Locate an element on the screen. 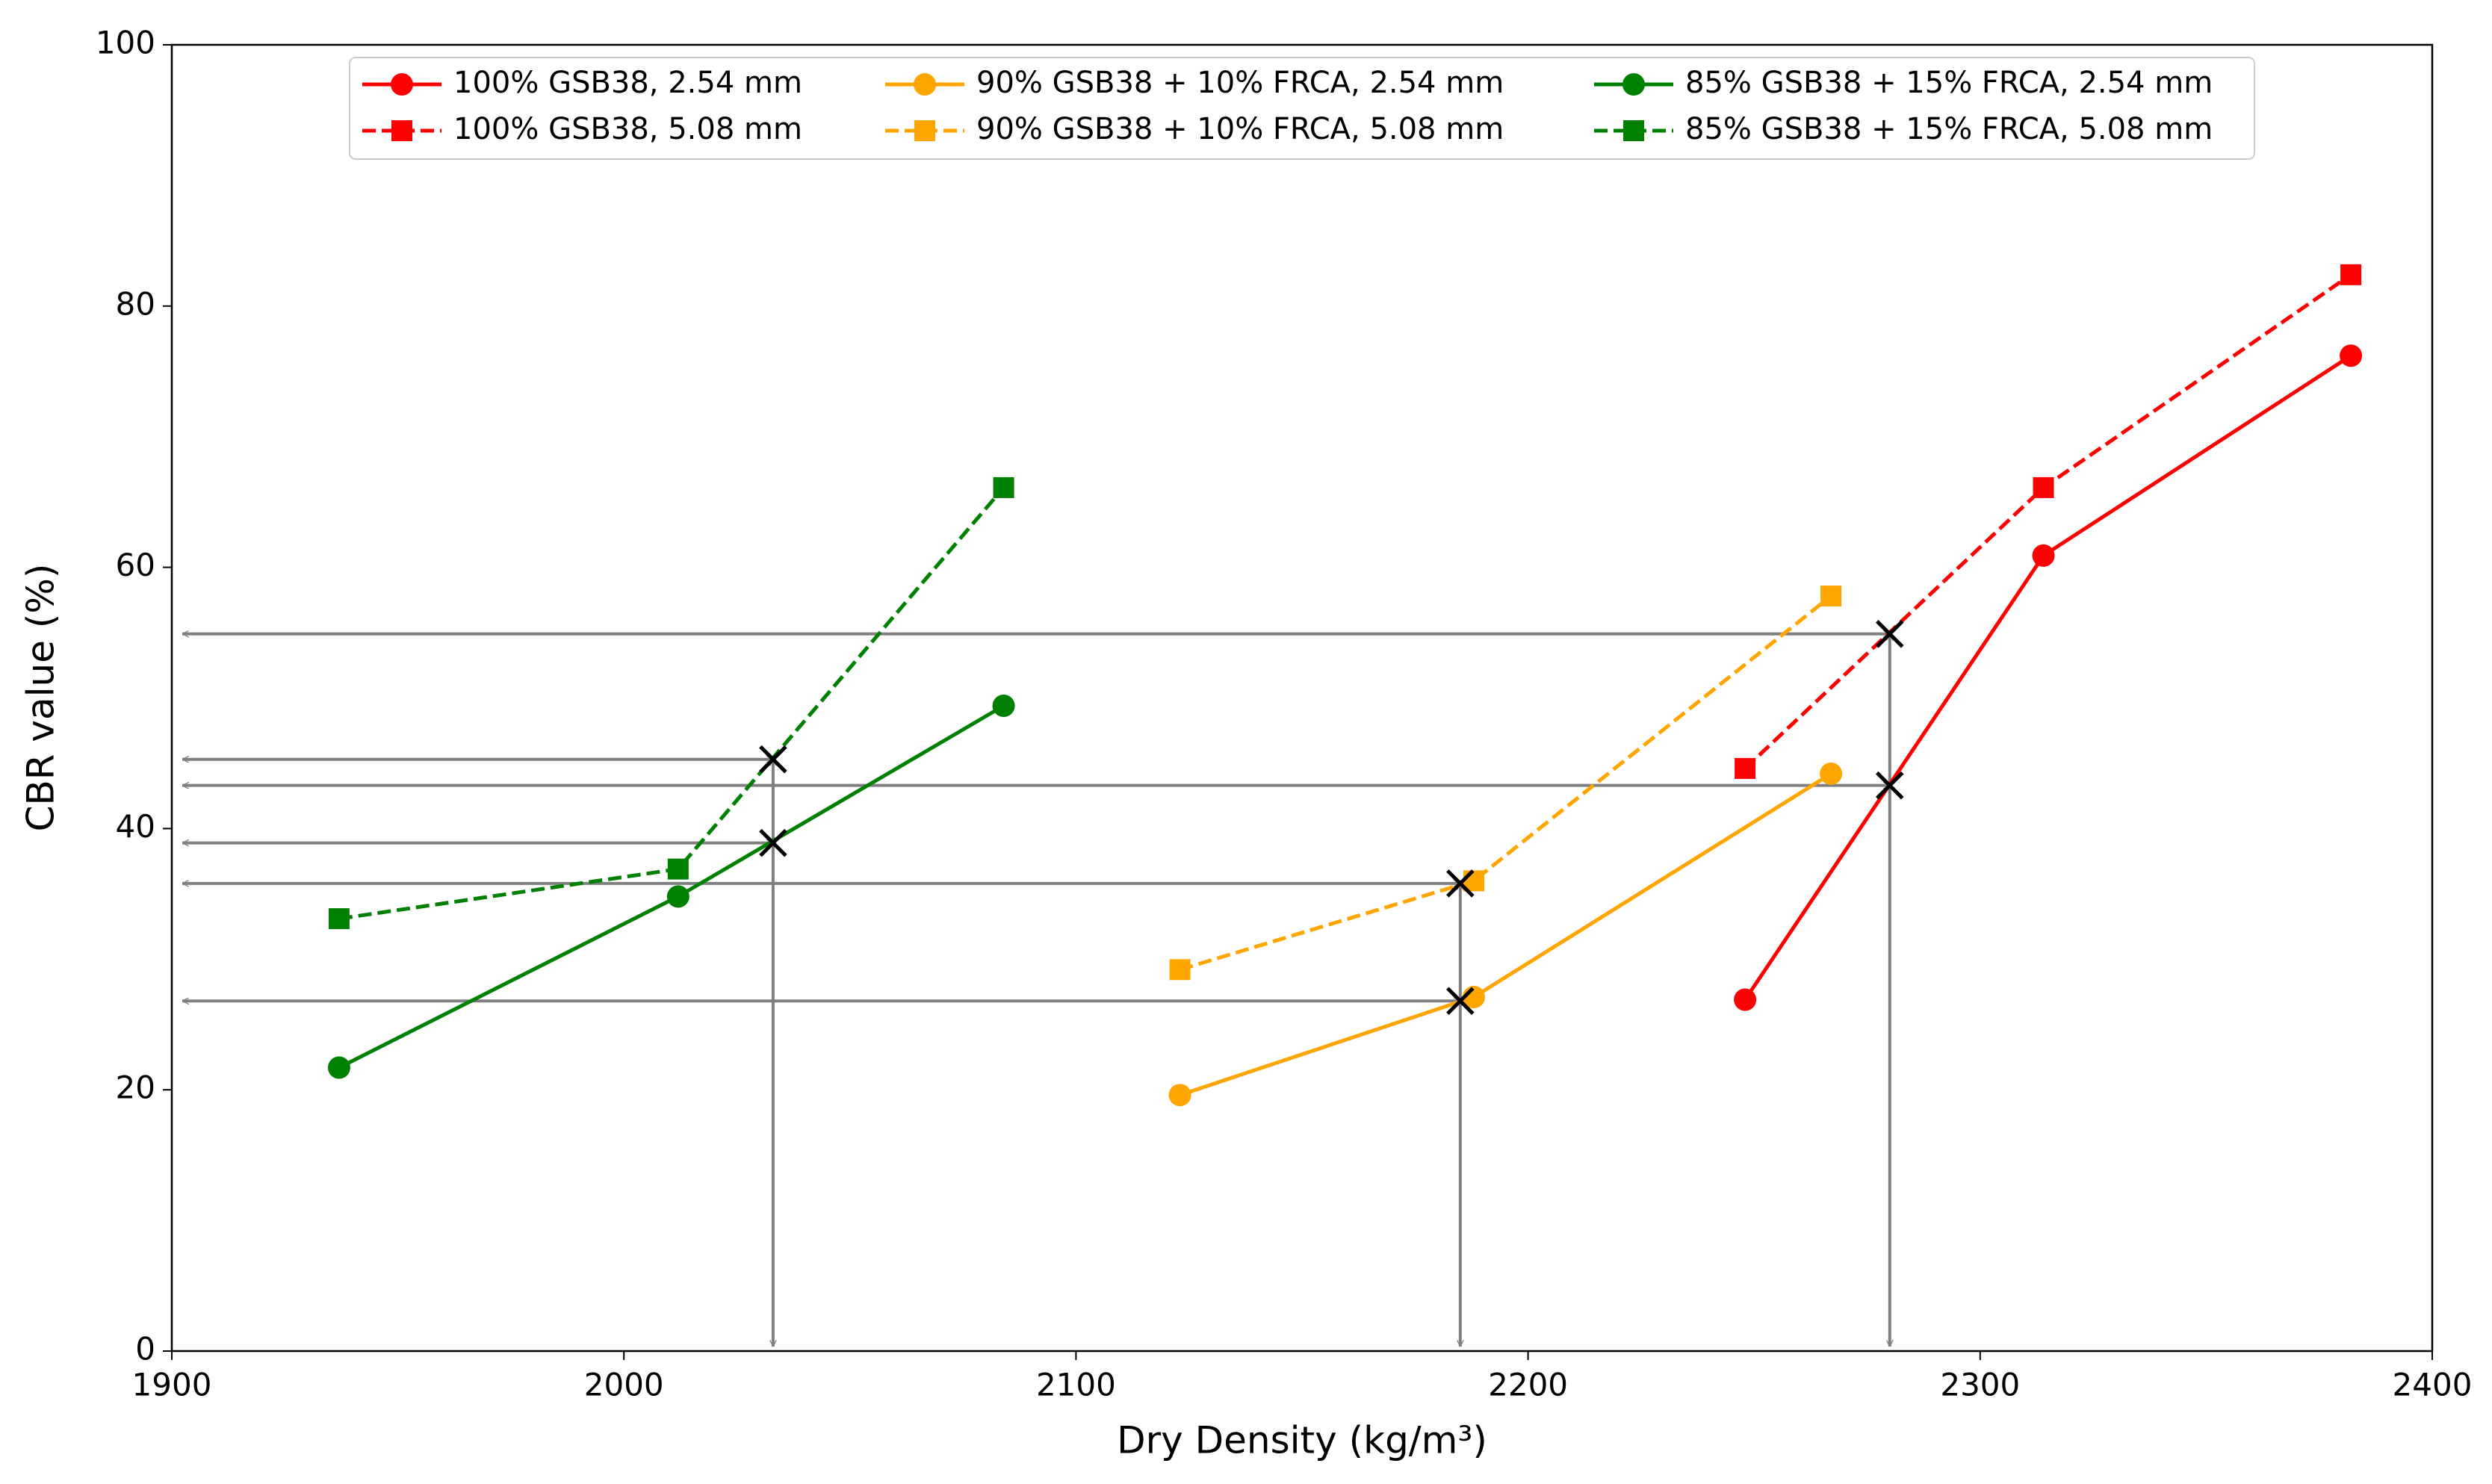 The image size is (2492, 1484). y-tick-label: 20 is located at coordinates (135, 1088).